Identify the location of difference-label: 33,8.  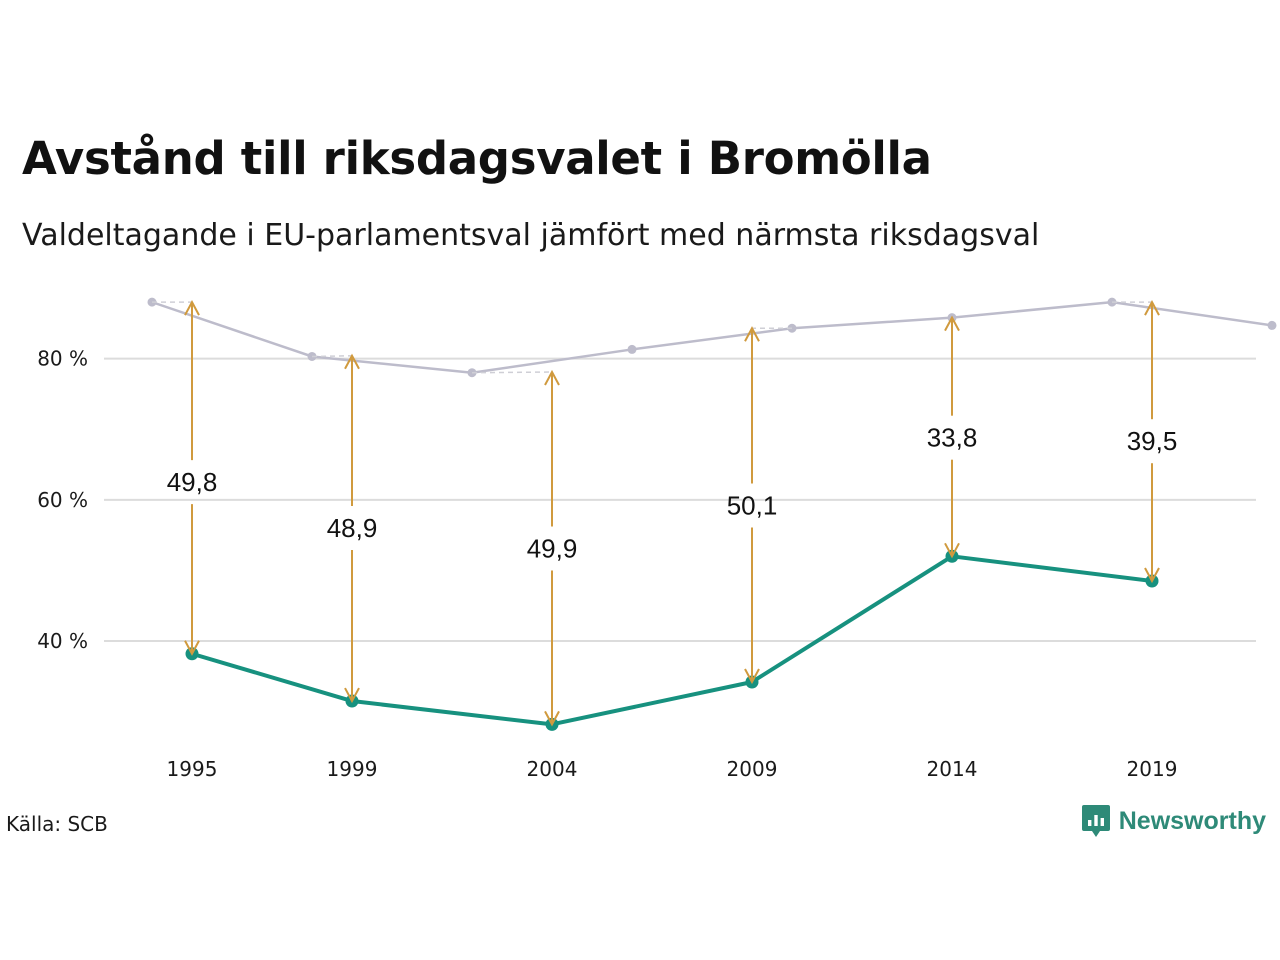
(952, 438).